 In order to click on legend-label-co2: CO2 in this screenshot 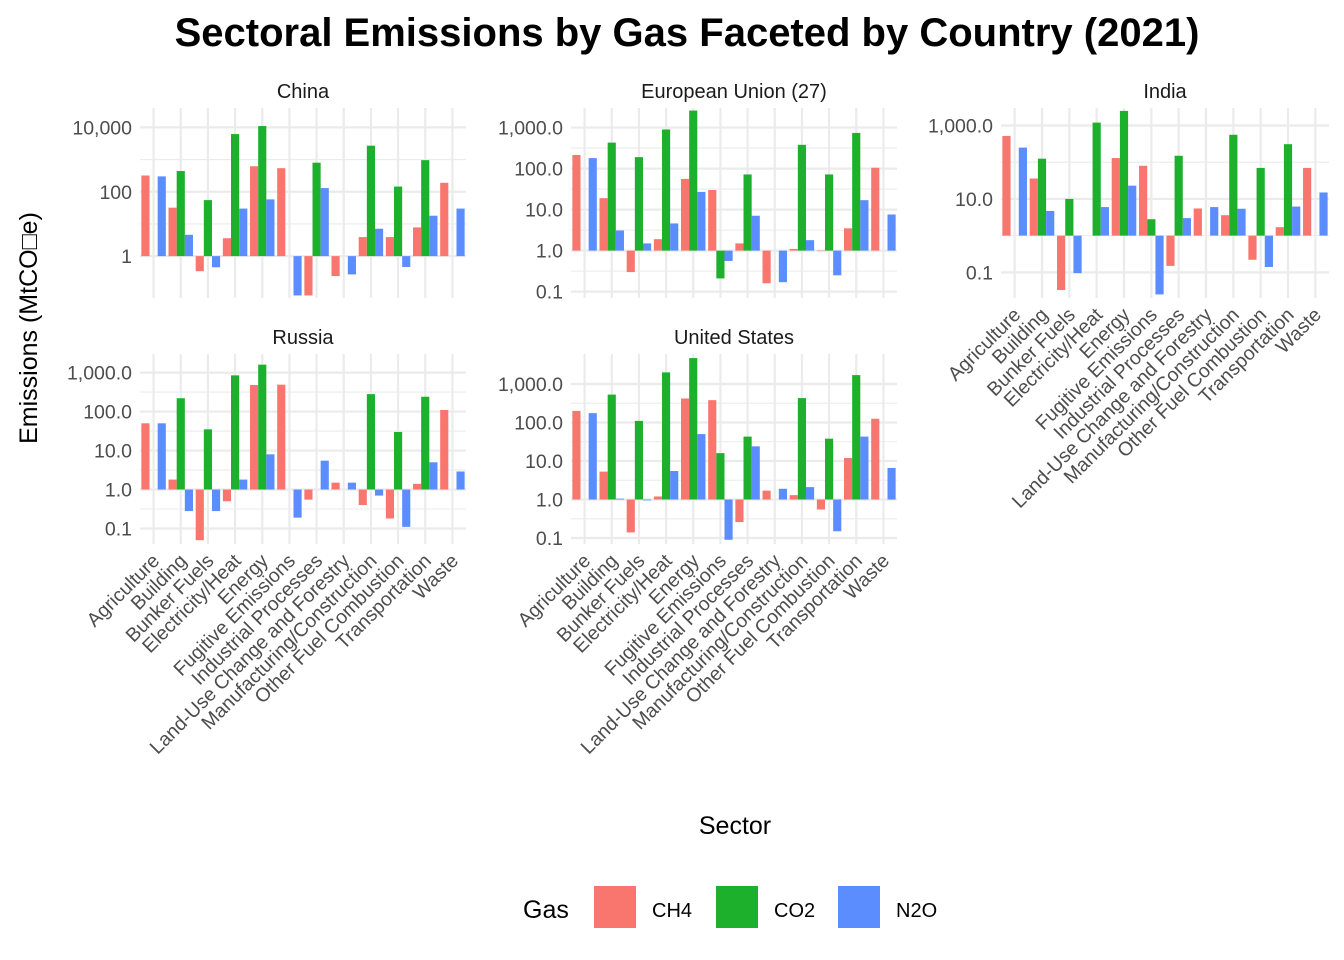, I will do `click(794, 911)`.